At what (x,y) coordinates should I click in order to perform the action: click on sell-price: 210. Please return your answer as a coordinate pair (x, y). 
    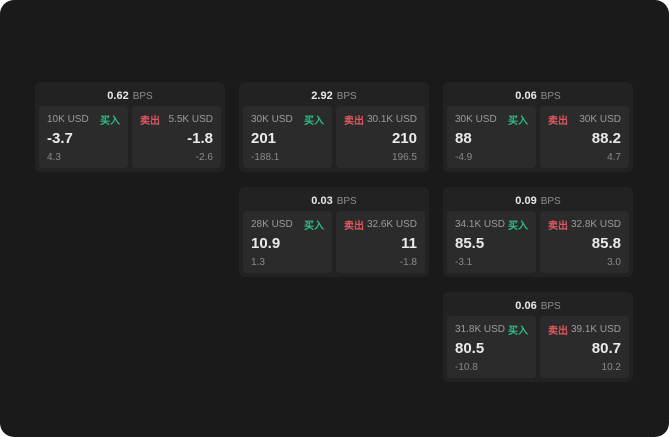
    Looking at the image, I should click on (404, 139).